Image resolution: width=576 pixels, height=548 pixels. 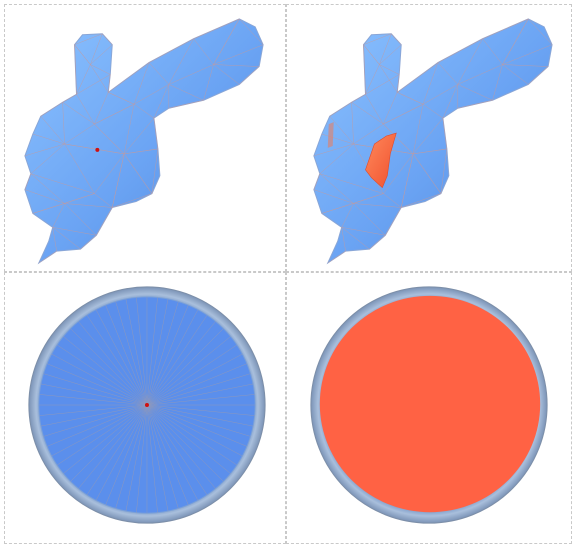 What do you see at coordinates (330, 135) in the screenshot?
I see `patch-edge-left` at bounding box center [330, 135].